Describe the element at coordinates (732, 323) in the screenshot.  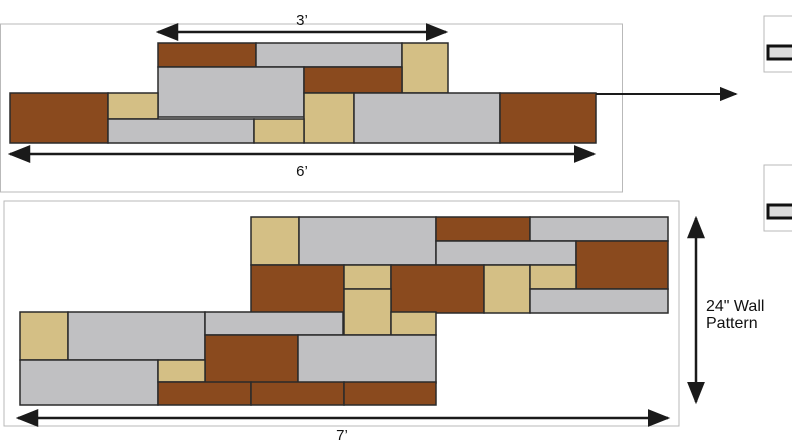
I see `wall-height-label-line2: Pattern` at that location.